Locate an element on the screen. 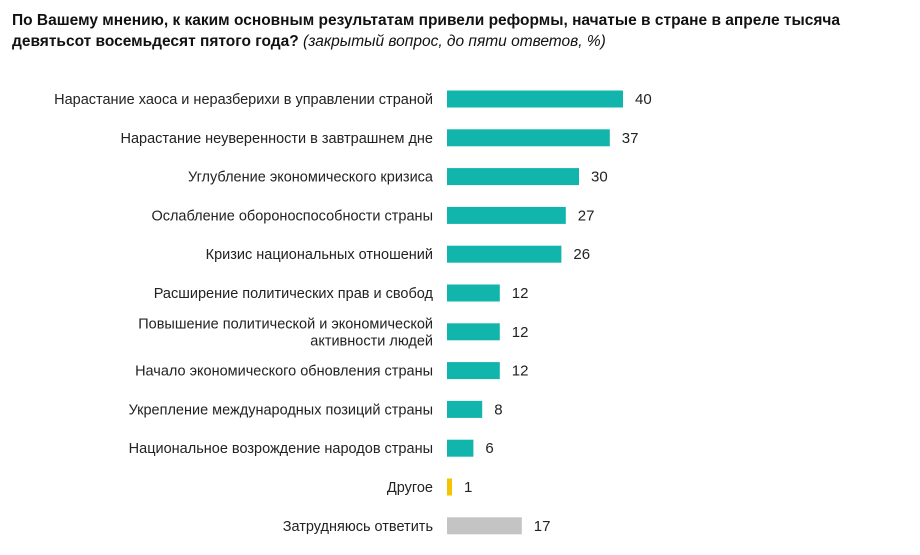  category-label: Начало экономического обновления страны is located at coordinates (284, 372).